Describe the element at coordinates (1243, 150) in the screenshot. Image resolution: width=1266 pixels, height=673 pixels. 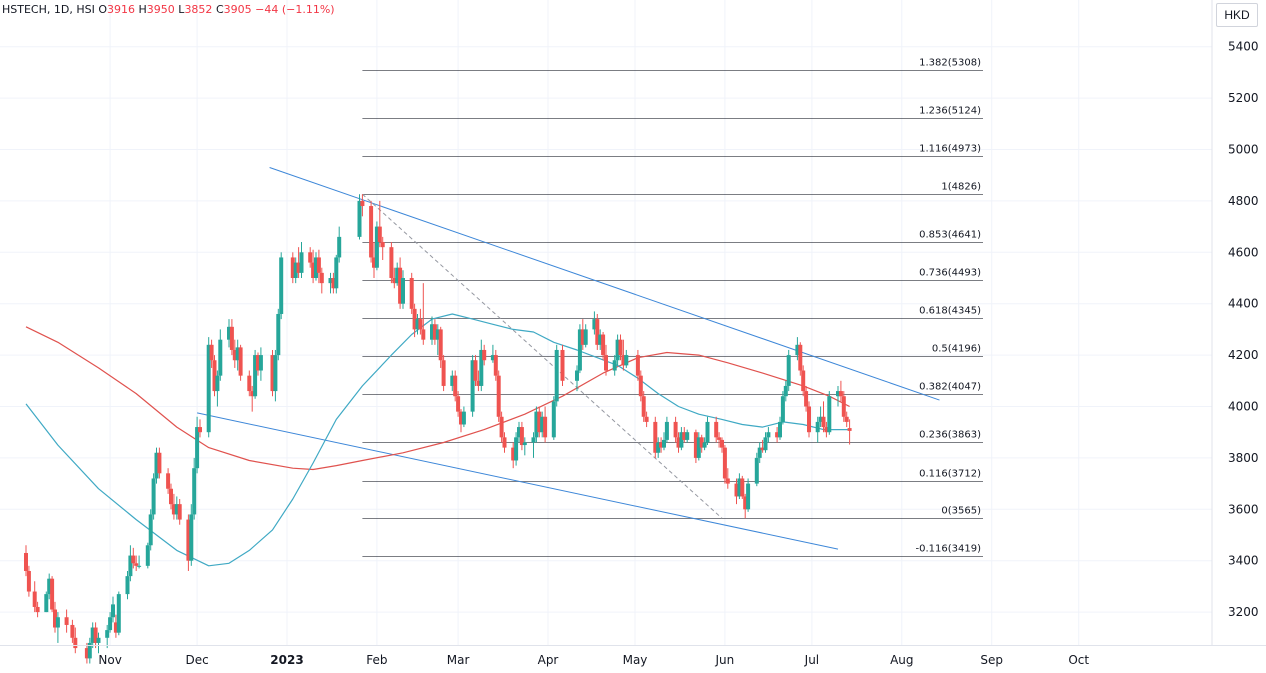
I see `price-tick-5000: 5000` at that location.